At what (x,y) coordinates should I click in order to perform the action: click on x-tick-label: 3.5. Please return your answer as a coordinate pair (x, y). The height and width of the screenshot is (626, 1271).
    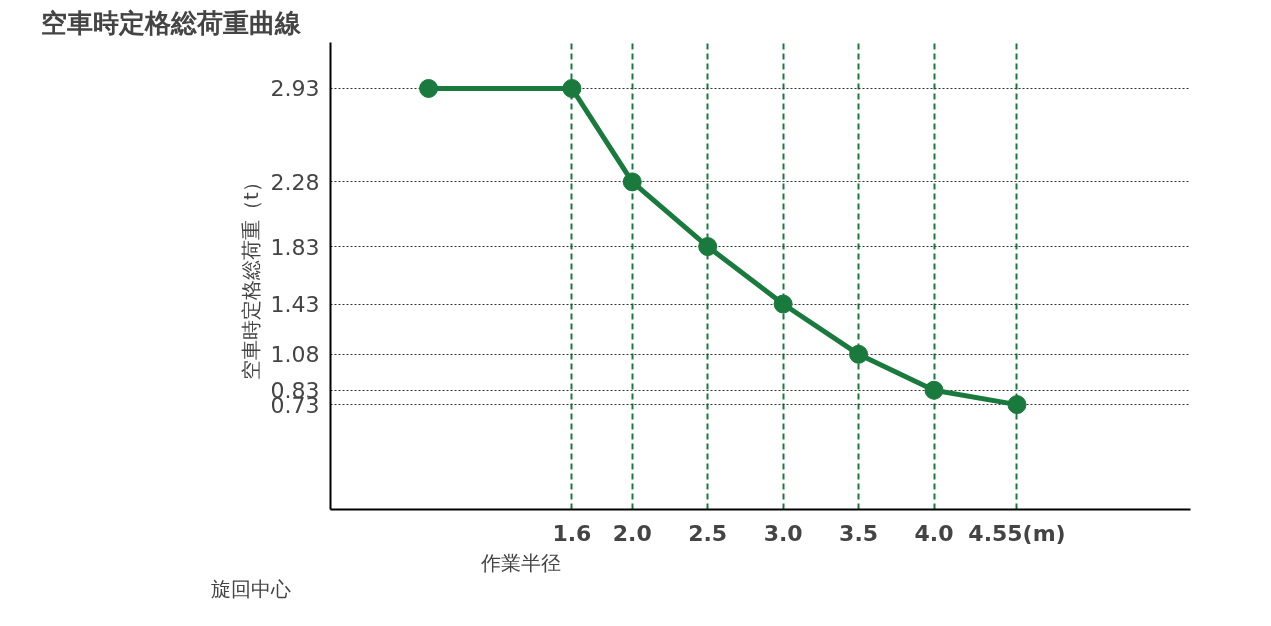
    Looking at the image, I should click on (859, 533).